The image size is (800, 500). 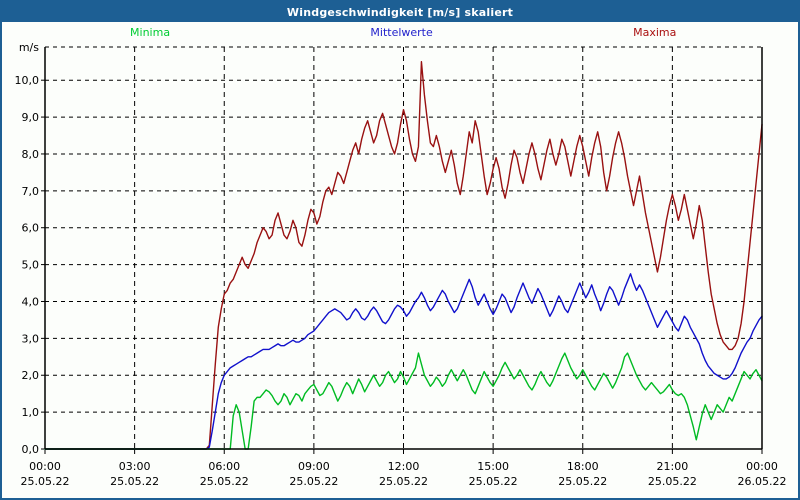 What do you see at coordinates (31, 301) in the screenshot?
I see `y-axis-tick-label: 4,0` at bounding box center [31, 301].